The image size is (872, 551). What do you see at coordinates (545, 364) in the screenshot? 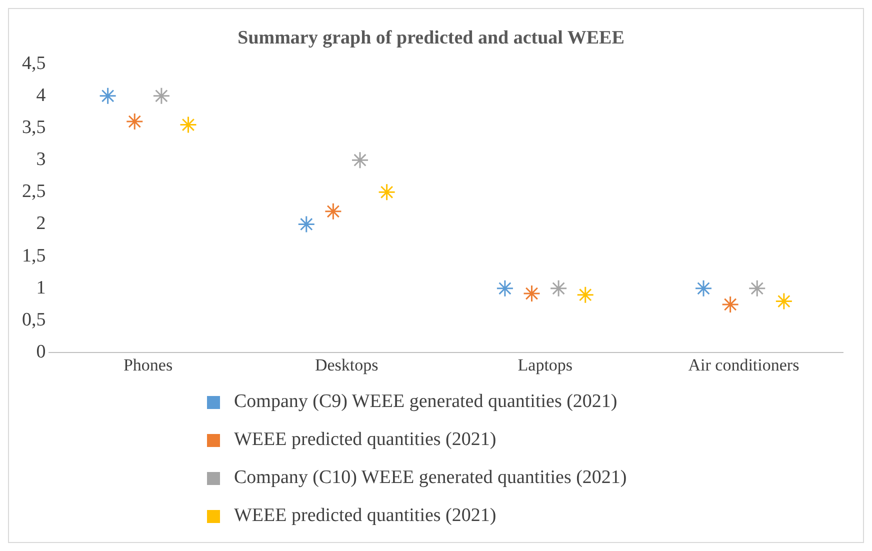
I see `x-tick-label: Laptops` at bounding box center [545, 364].